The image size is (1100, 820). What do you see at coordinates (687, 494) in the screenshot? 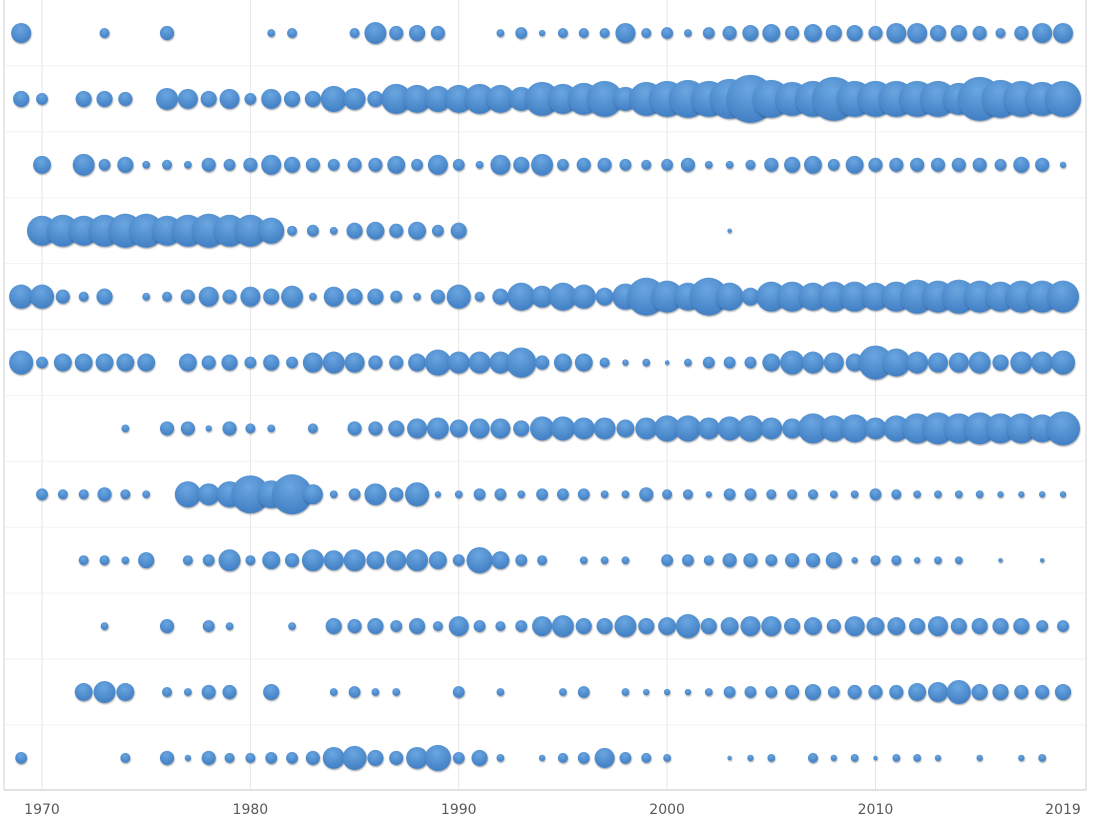
I see `bubble-2001` at bounding box center [687, 494].